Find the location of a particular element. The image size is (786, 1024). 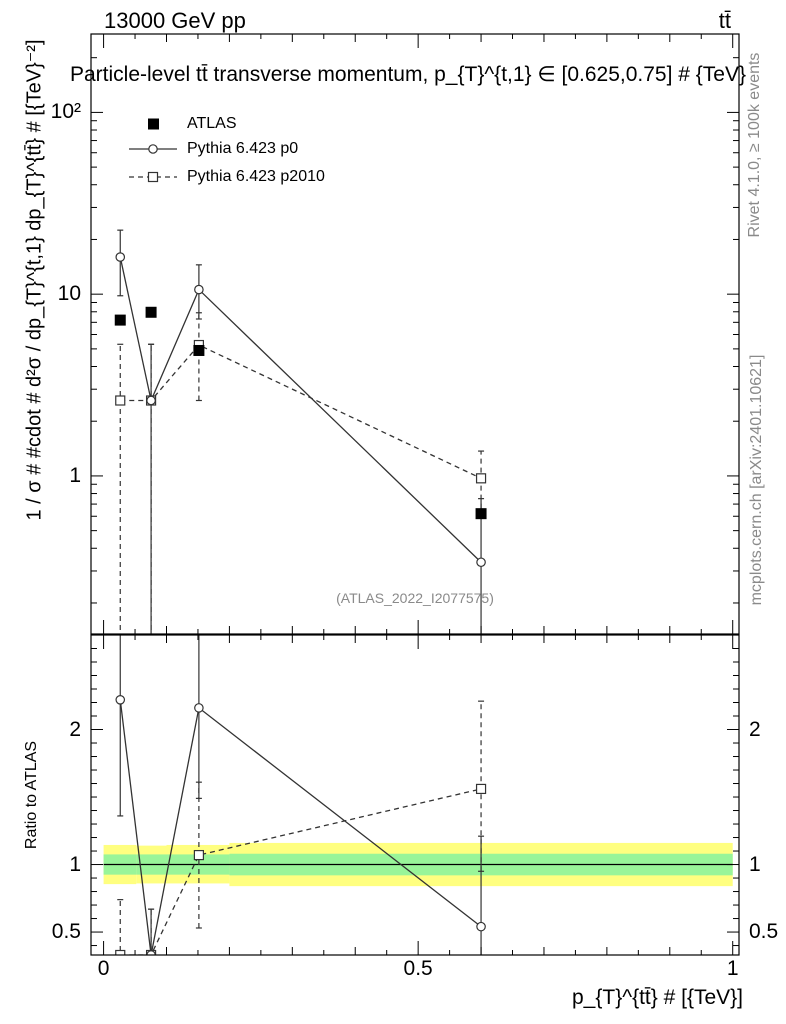

main-pythia-6-423-p0-line is located at coordinates (300, 409).